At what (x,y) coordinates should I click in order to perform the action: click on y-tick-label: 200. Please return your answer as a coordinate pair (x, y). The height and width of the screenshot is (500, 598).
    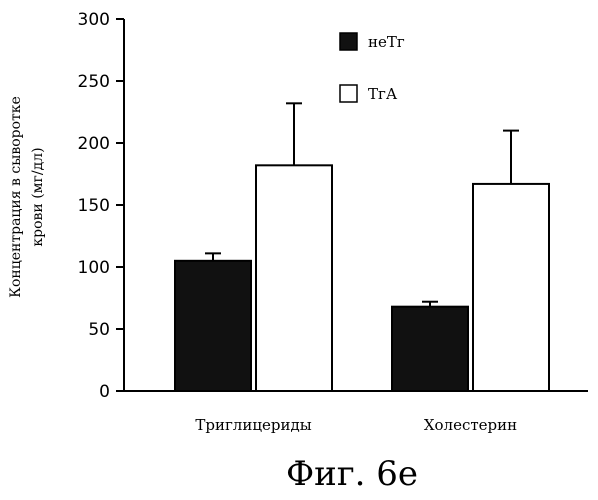
    Looking at the image, I should click on (94, 144).